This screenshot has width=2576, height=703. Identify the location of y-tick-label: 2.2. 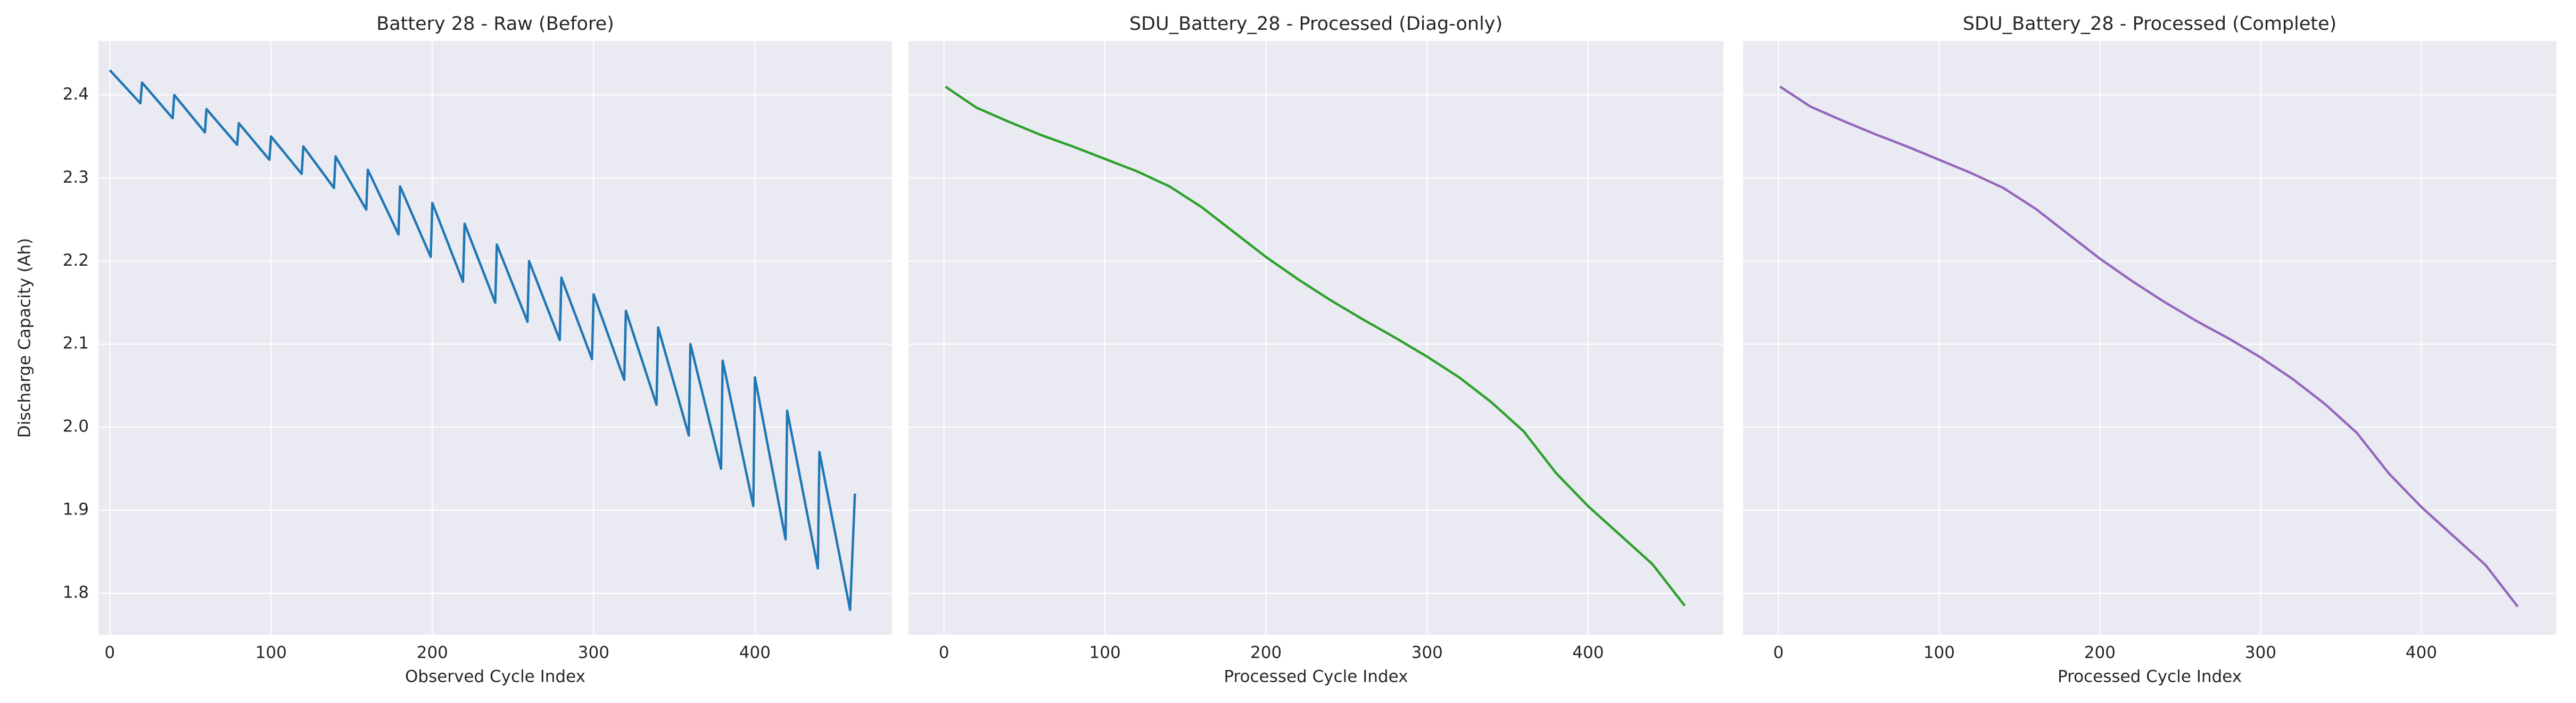
(76, 260).